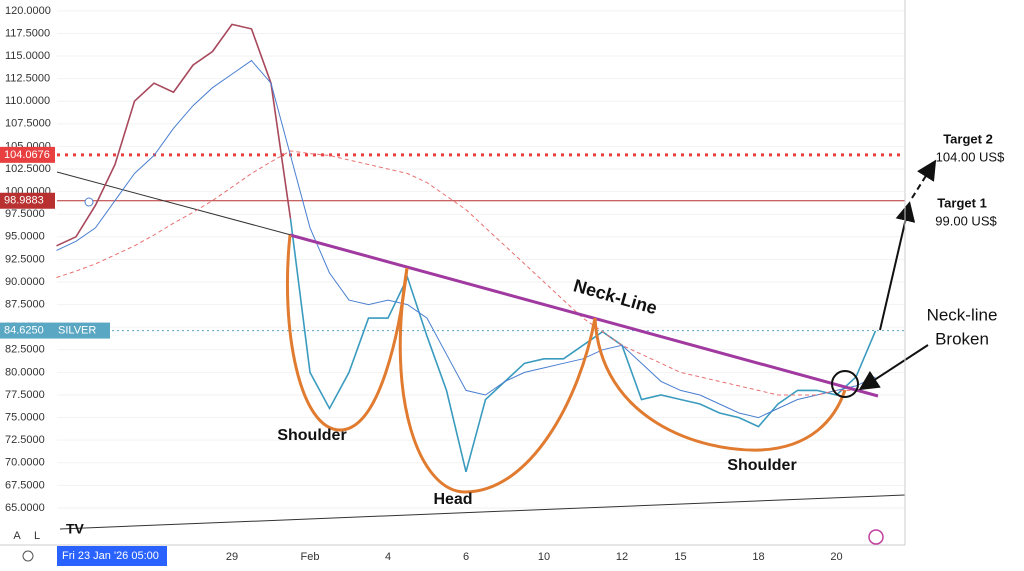 The width and height of the screenshot is (1024, 571). Describe the element at coordinates (28, 556) in the screenshot. I see `settings-icon` at that location.